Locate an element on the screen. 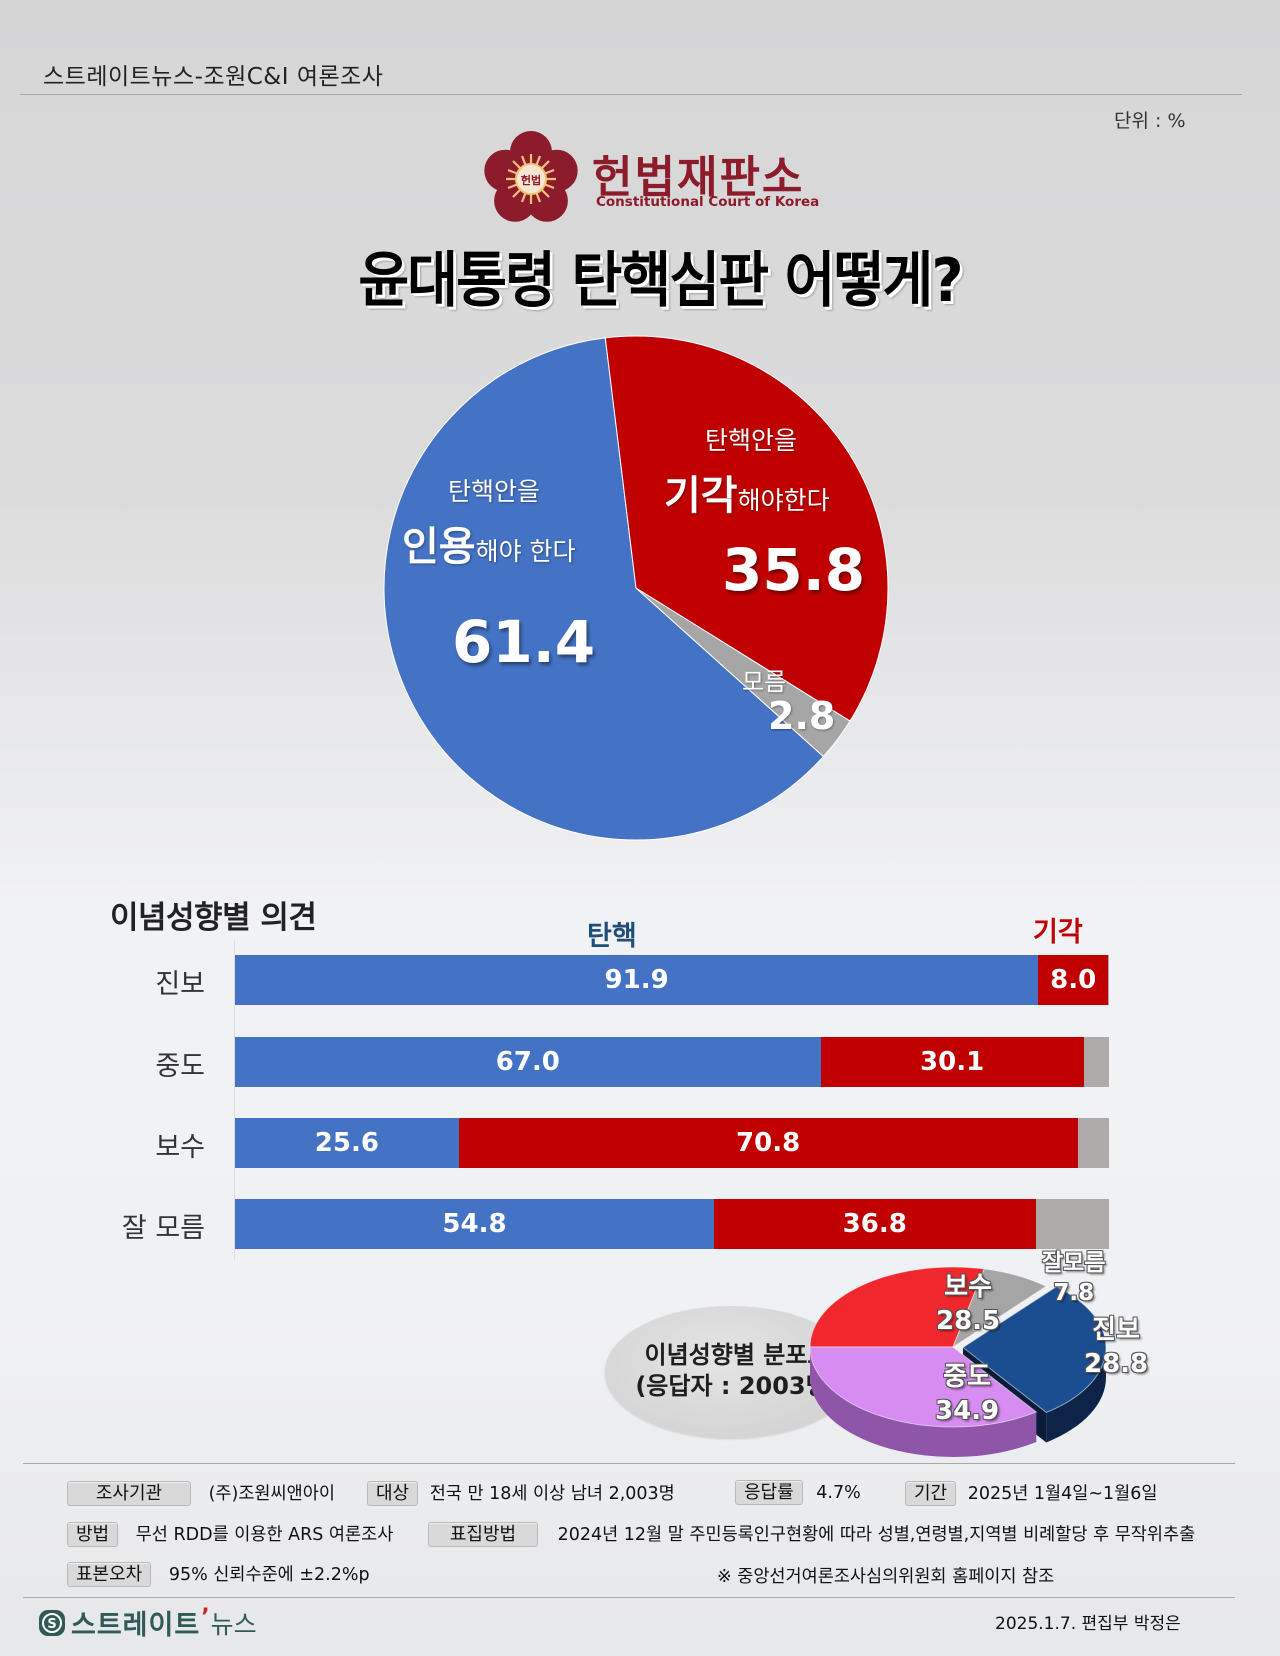 The image size is (1280, 1656). pie-slice-unknown is located at coordinates (743, 672).